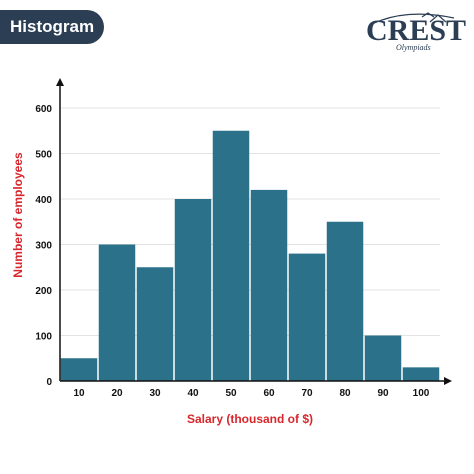  Describe the element at coordinates (18, 215) in the screenshot. I see `y-axis-label: Number of employees` at that location.